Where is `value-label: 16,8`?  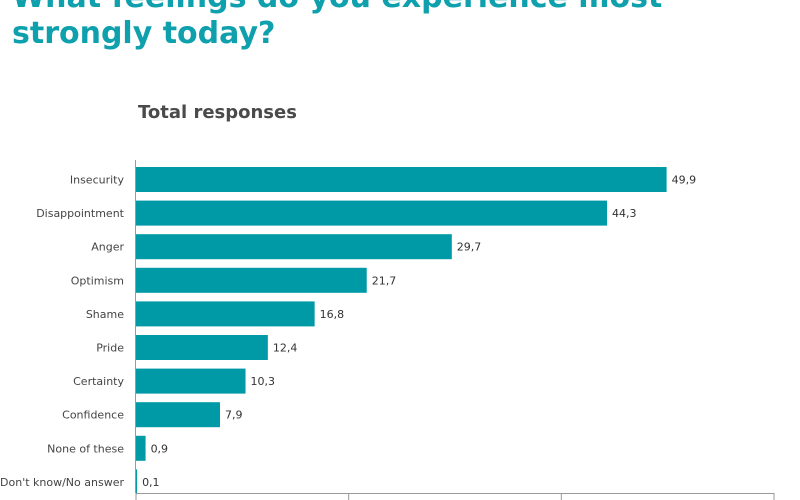
value-label: 16,8 is located at coordinates (332, 314).